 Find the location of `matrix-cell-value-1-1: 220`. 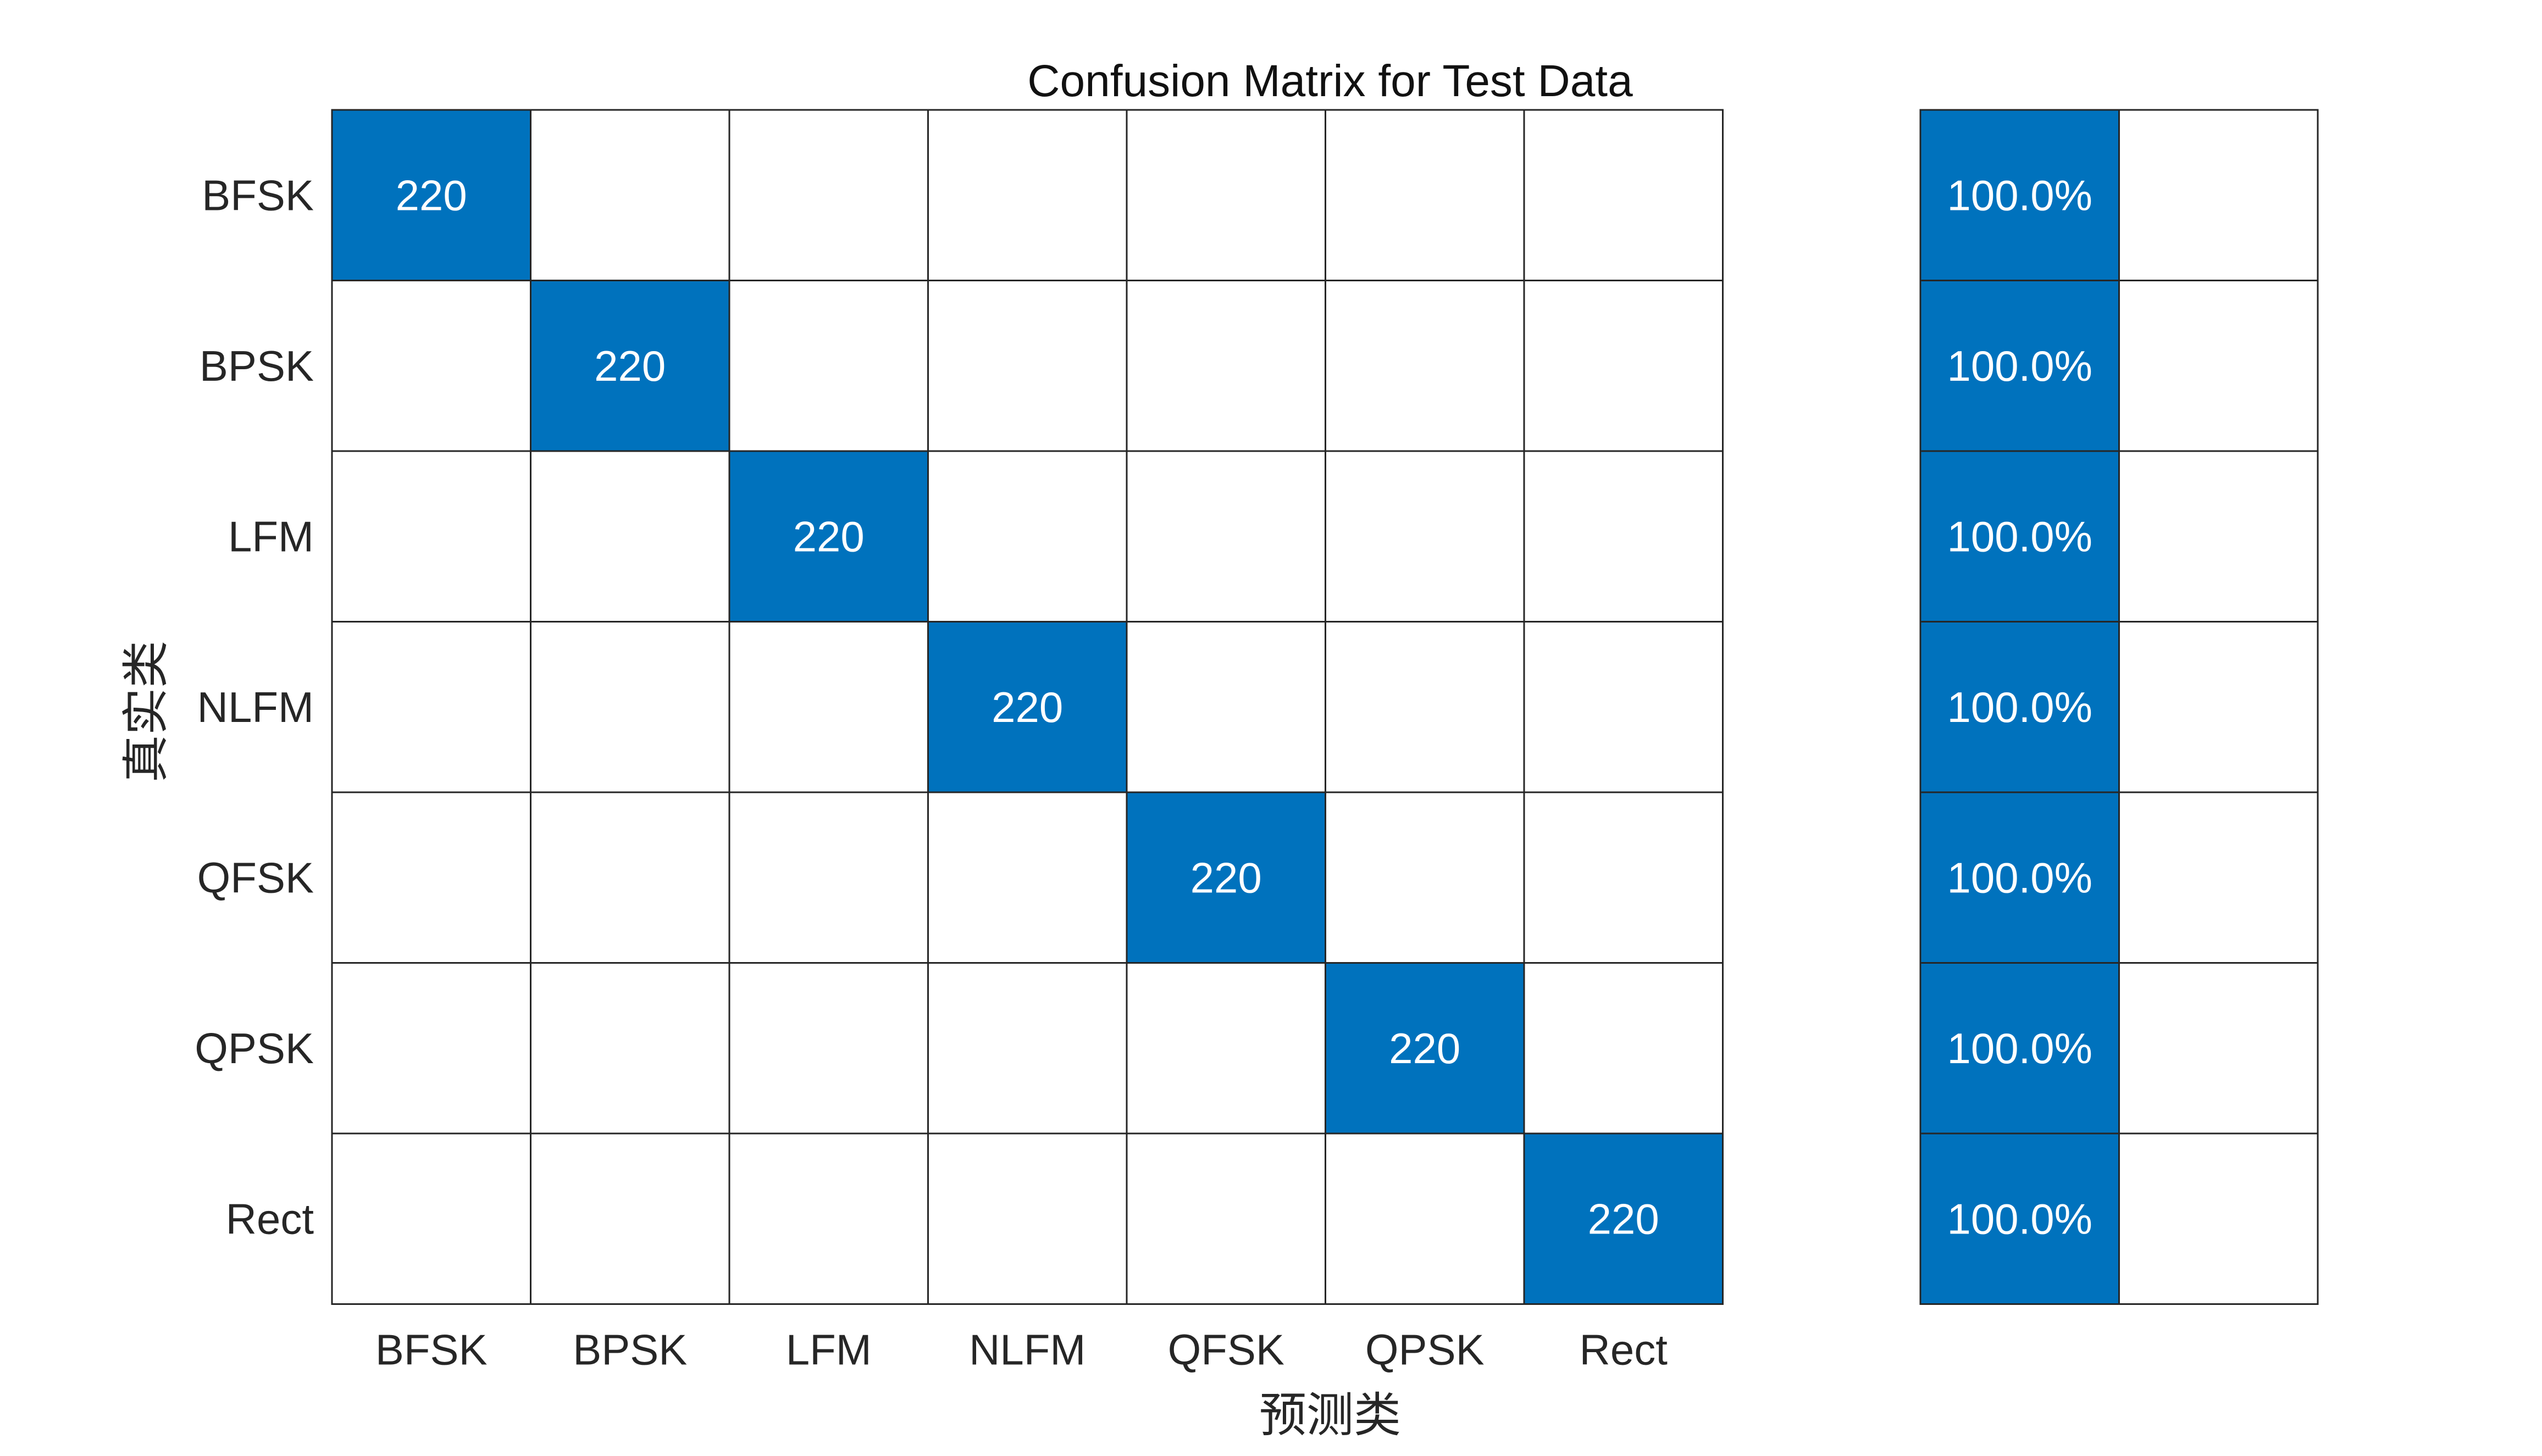

matrix-cell-value-1-1: 220 is located at coordinates (630, 366).